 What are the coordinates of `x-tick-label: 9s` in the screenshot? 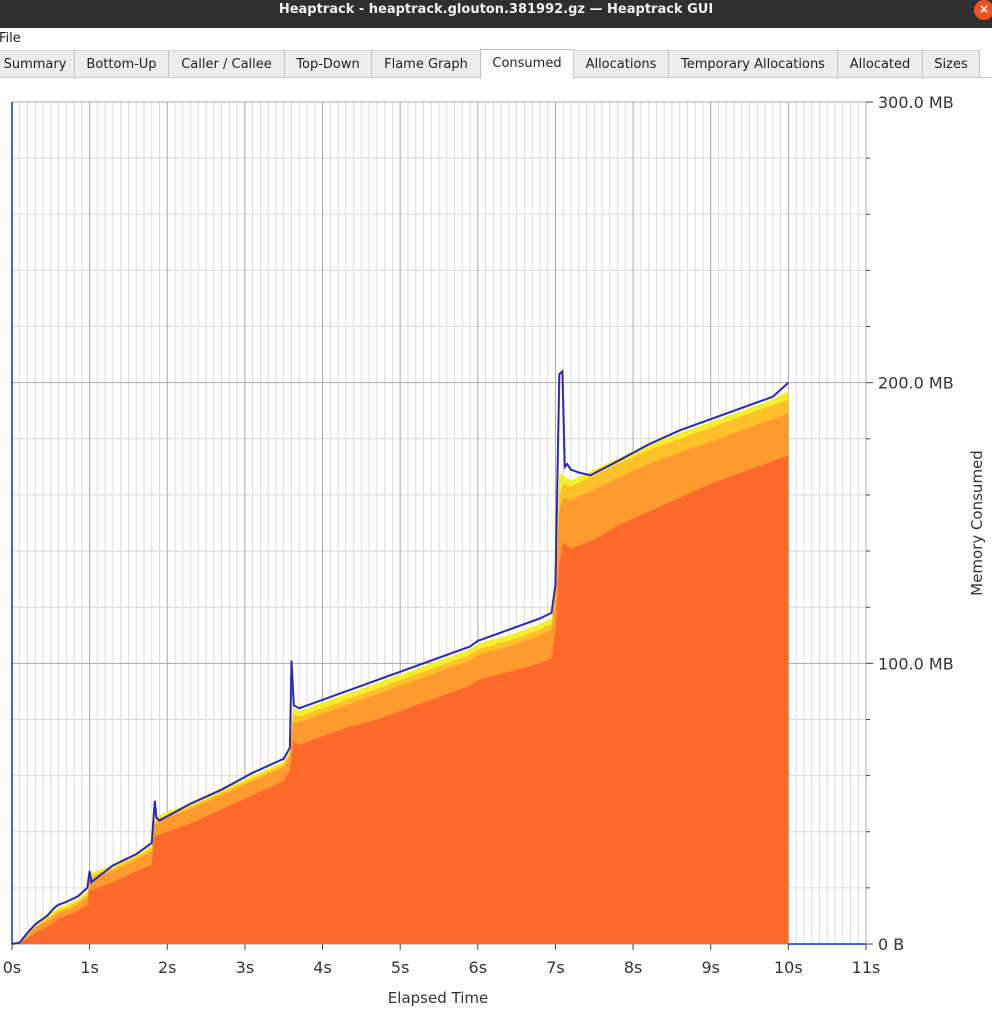 It's located at (710, 967).